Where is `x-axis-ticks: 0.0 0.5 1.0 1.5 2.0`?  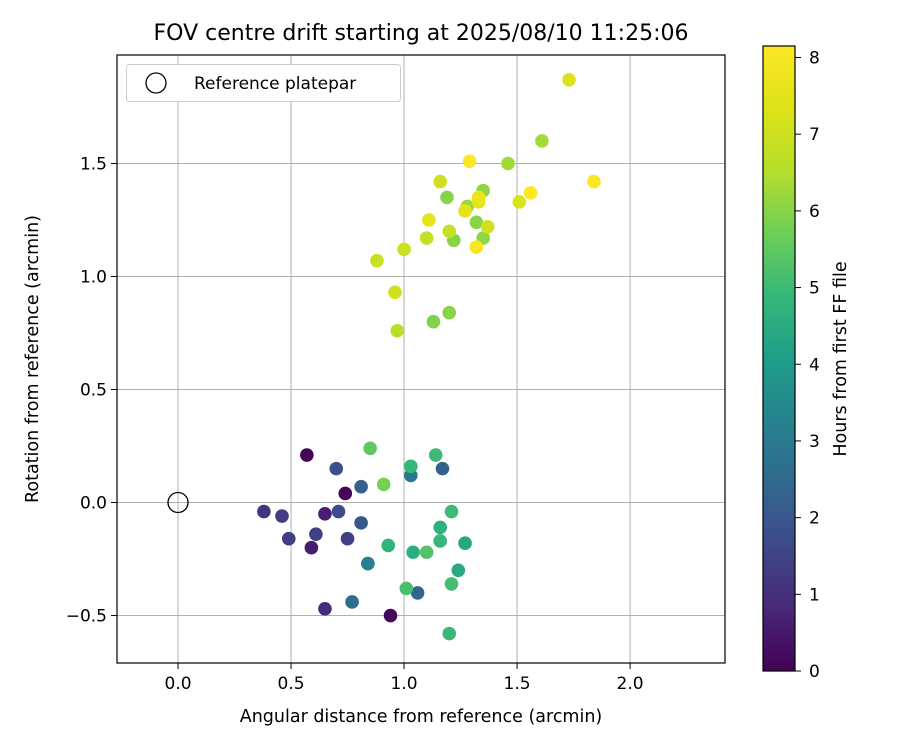
x-axis-ticks: 0.0 0.5 1.0 1.5 2.0 is located at coordinates (404, 678).